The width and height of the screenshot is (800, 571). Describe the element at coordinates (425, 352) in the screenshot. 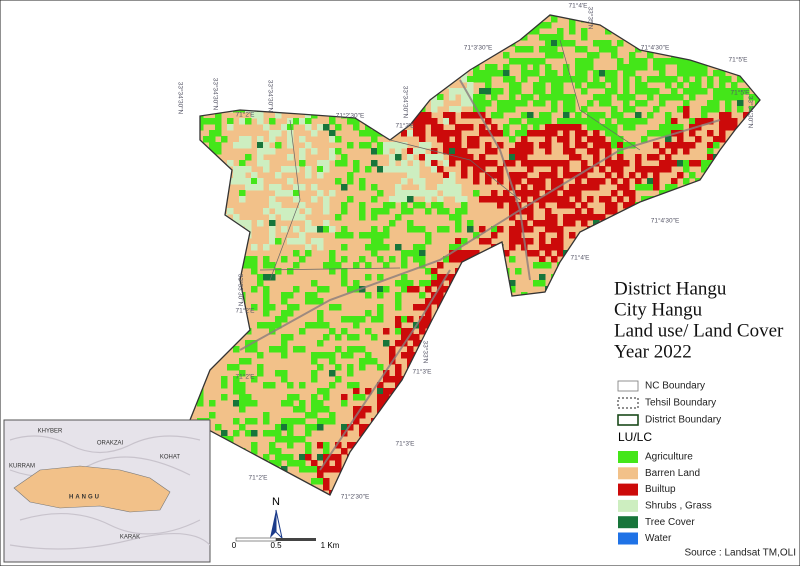

I see `coordinate-label: 33°33'N` at that location.